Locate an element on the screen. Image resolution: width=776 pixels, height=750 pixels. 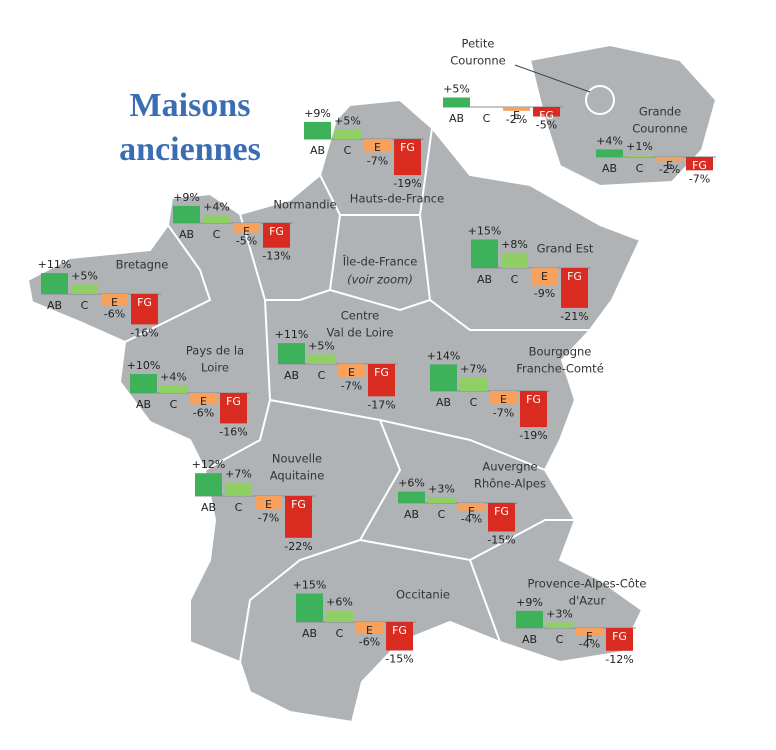
value-label: -21% is located at coordinates (574, 316).